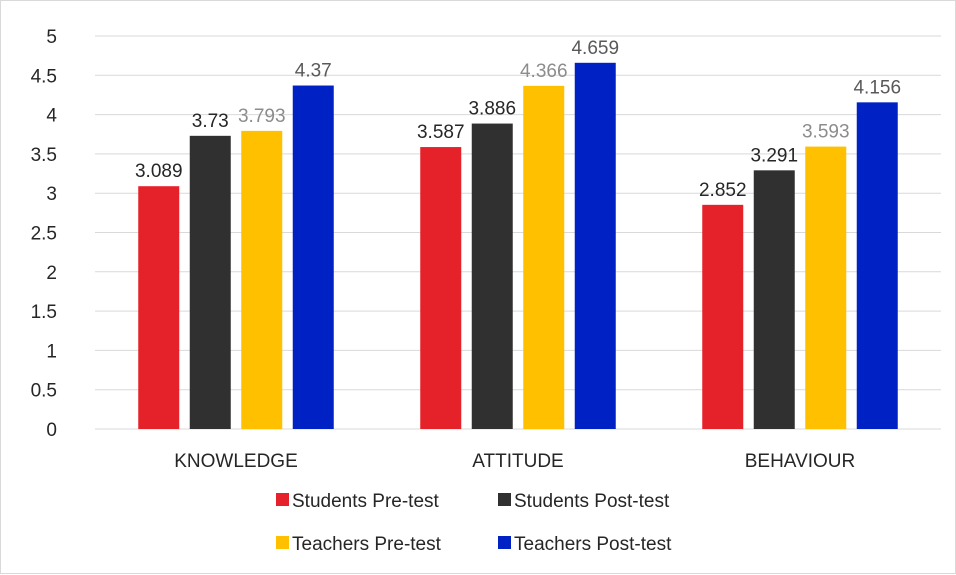  Describe the element at coordinates (492, 109) in the screenshot. I see `data-label: 3.886` at that location.